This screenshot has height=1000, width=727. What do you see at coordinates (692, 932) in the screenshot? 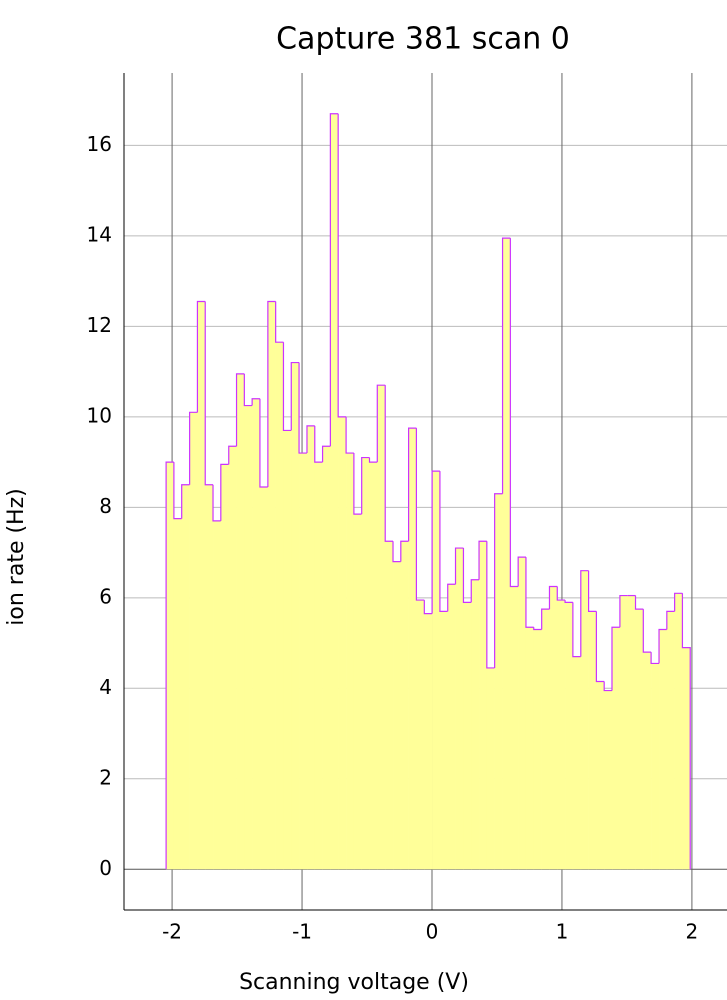
I see `x-tick-label: 2` at bounding box center [692, 932].